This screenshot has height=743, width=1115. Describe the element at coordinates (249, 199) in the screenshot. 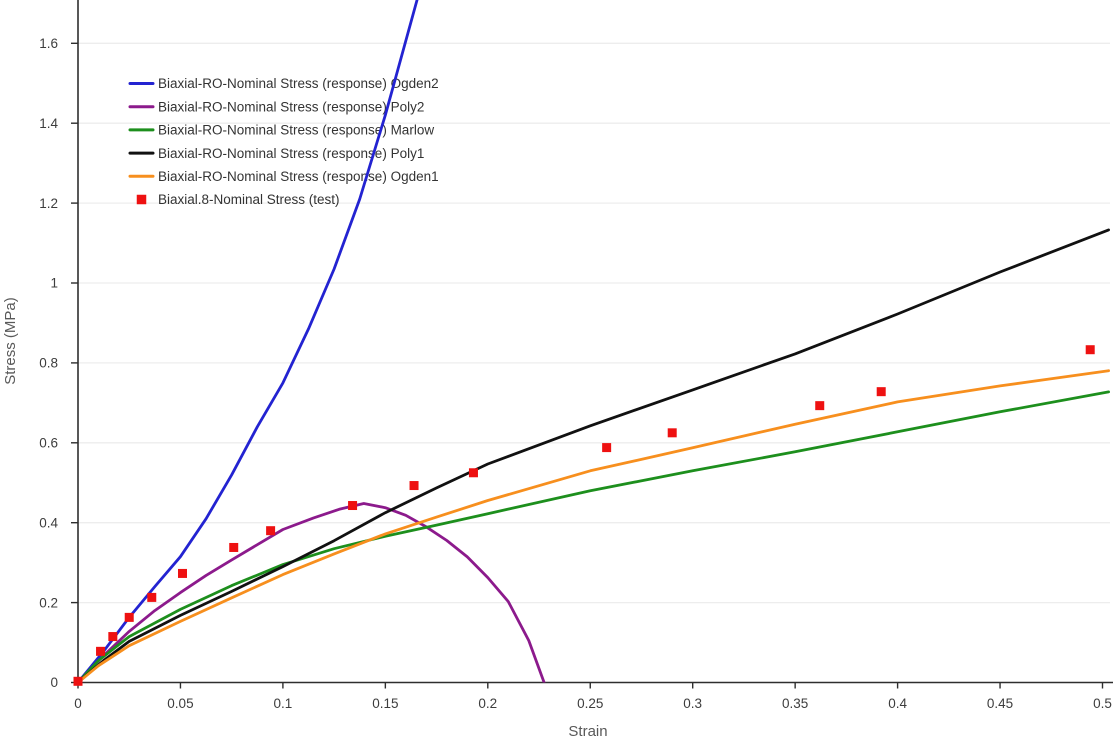

I see `legend-label-test: Biaxial.8-Nominal Stress (test)` at that location.